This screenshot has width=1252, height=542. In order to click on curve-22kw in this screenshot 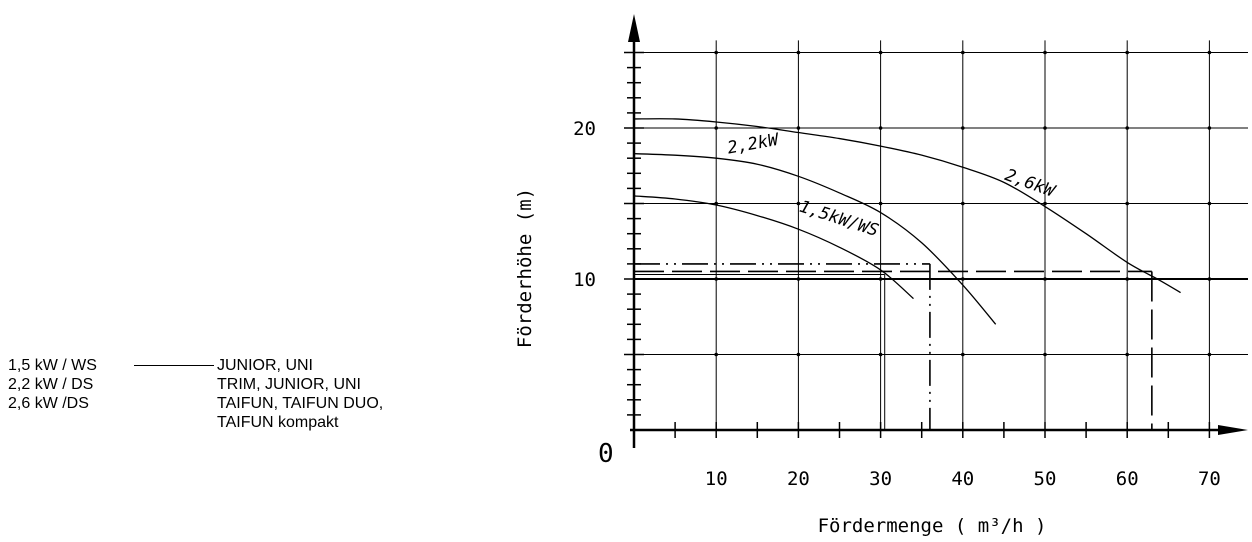, I will do `click(815, 239)`.